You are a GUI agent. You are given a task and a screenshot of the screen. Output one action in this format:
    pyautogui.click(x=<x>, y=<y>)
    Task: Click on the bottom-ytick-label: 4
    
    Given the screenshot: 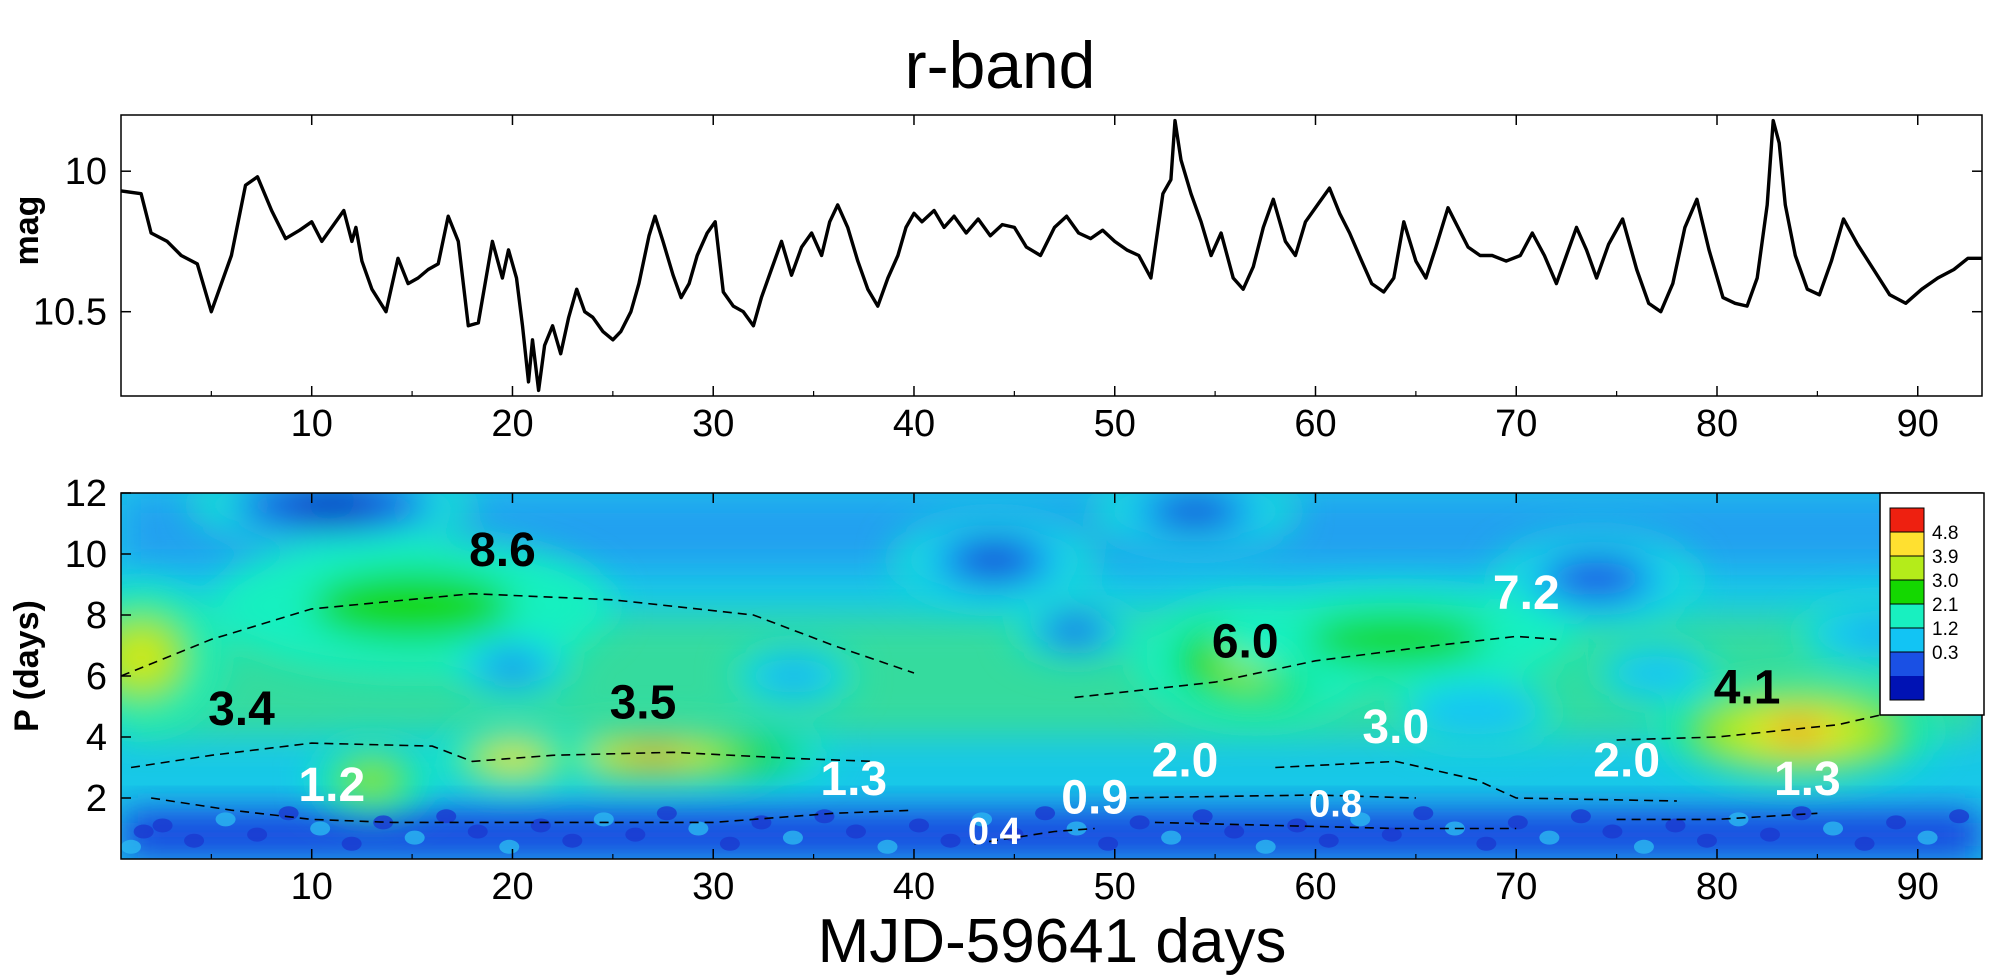 What is the action you would take?
    pyautogui.click(x=96, y=738)
    